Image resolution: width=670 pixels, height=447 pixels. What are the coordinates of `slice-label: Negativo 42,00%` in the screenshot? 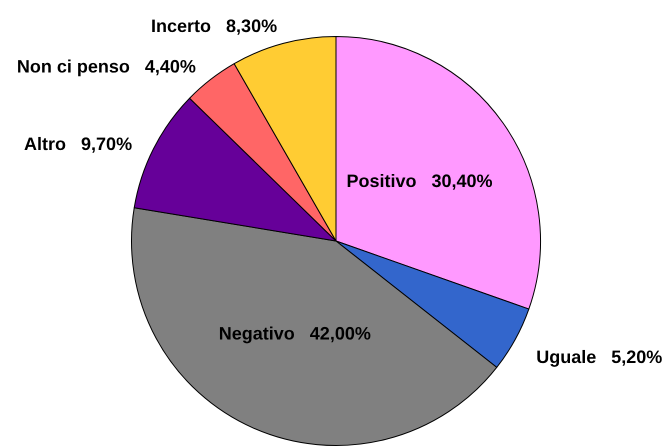 It's located at (294, 334).